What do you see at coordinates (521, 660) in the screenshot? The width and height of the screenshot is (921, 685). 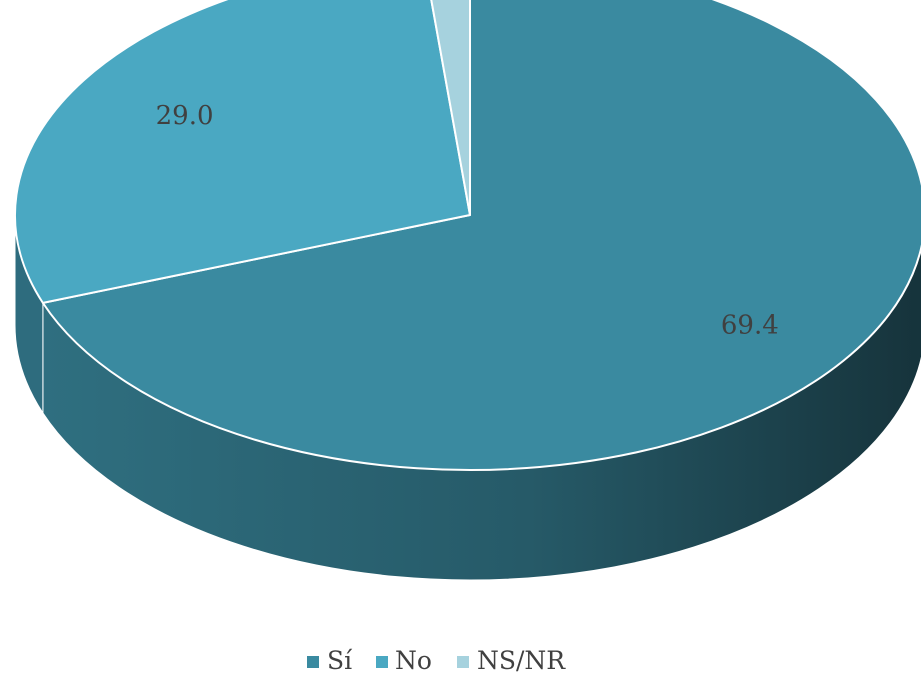 I see `legend-label-nsnr: NS/NR` at bounding box center [521, 660].